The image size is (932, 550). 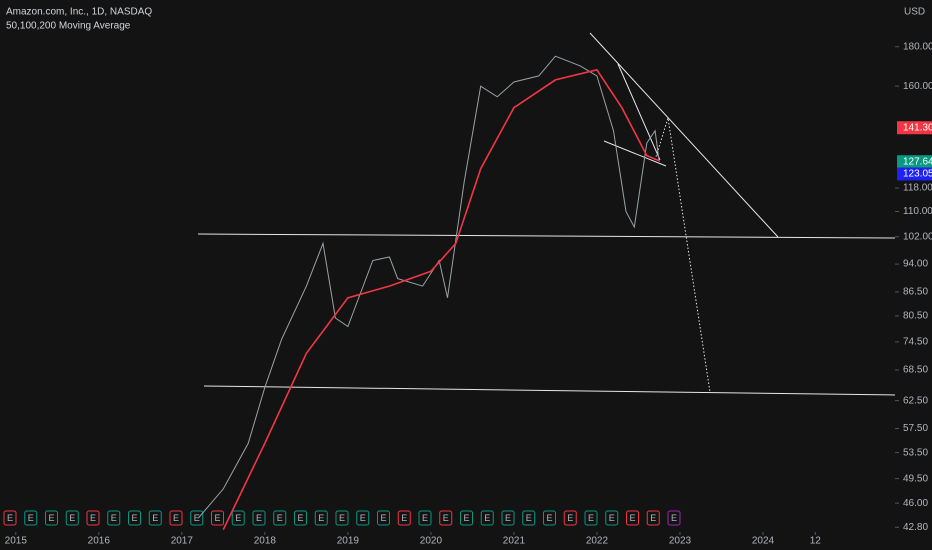 I want to click on price-label: 141.30, so click(x=917, y=127).